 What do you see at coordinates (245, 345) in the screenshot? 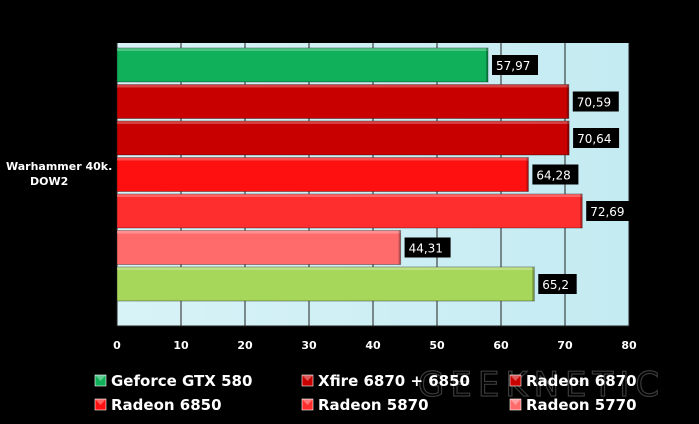
I see `x-tick-label: 20` at bounding box center [245, 345].